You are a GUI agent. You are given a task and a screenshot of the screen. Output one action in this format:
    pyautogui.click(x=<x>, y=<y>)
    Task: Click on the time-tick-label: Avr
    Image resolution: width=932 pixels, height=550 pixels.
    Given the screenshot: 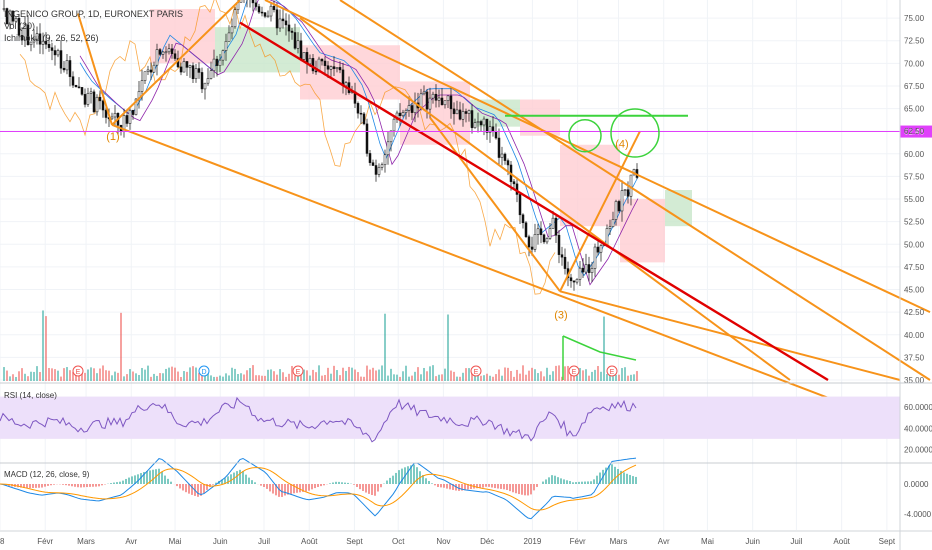 What is the action you would take?
    pyautogui.click(x=131, y=541)
    